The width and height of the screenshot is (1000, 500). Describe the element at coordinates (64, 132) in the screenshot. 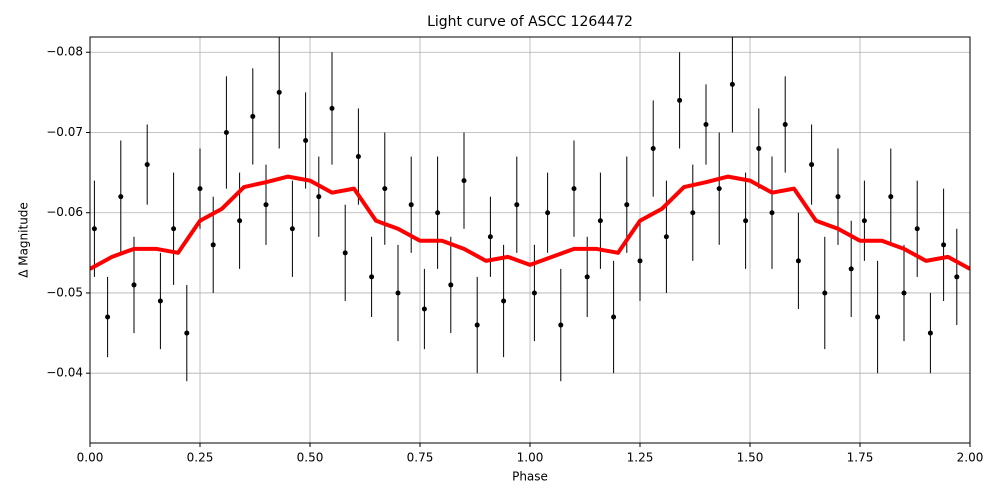

I see `y-tick-label: −0.07` at that location.